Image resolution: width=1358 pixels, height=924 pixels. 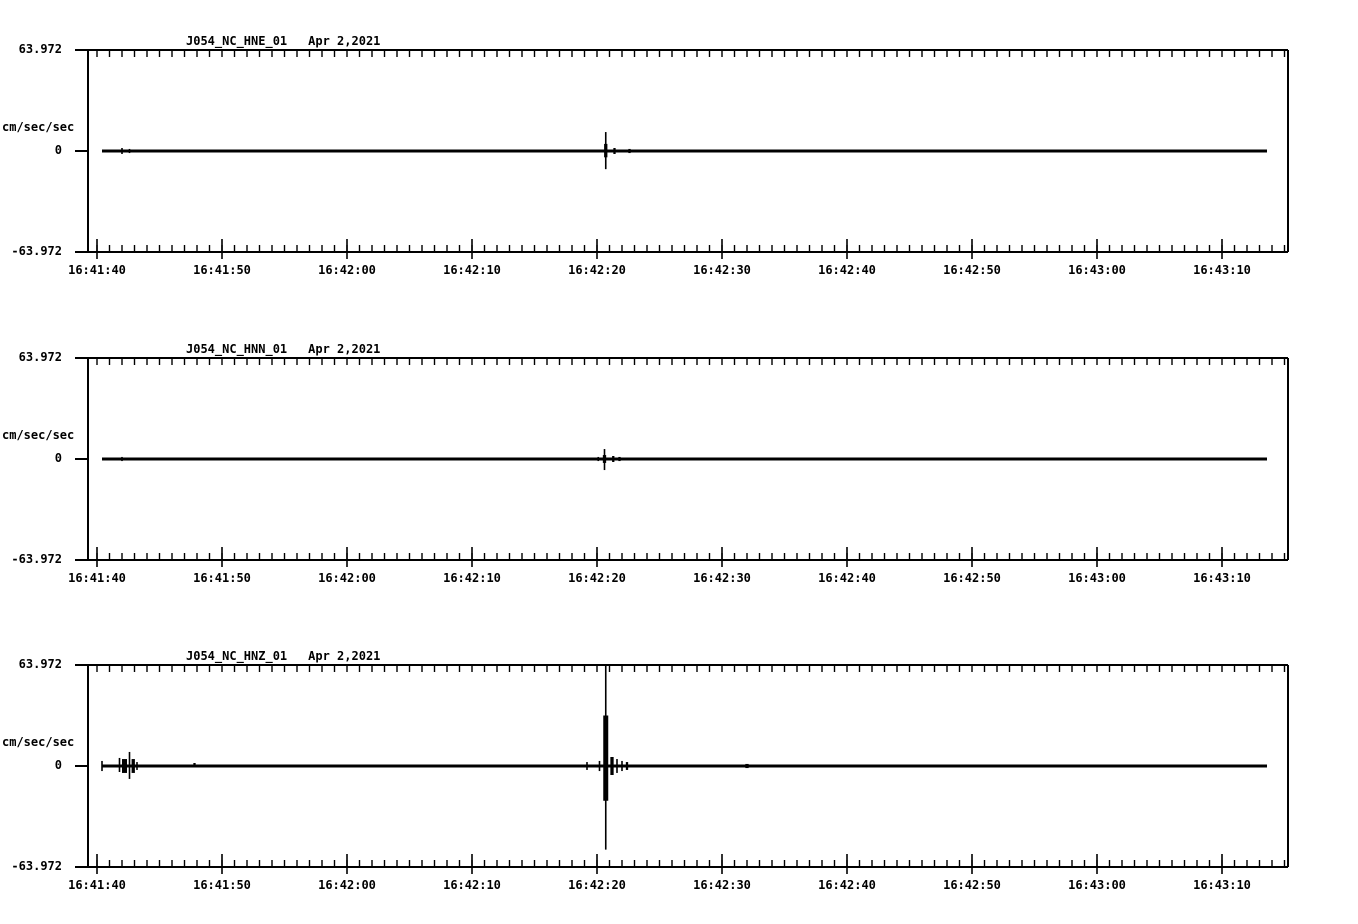 What do you see at coordinates (237, 41) in the screenshot?
I see `panel-title: J054_NC_HNE_01` at bounding box center [237, 41].